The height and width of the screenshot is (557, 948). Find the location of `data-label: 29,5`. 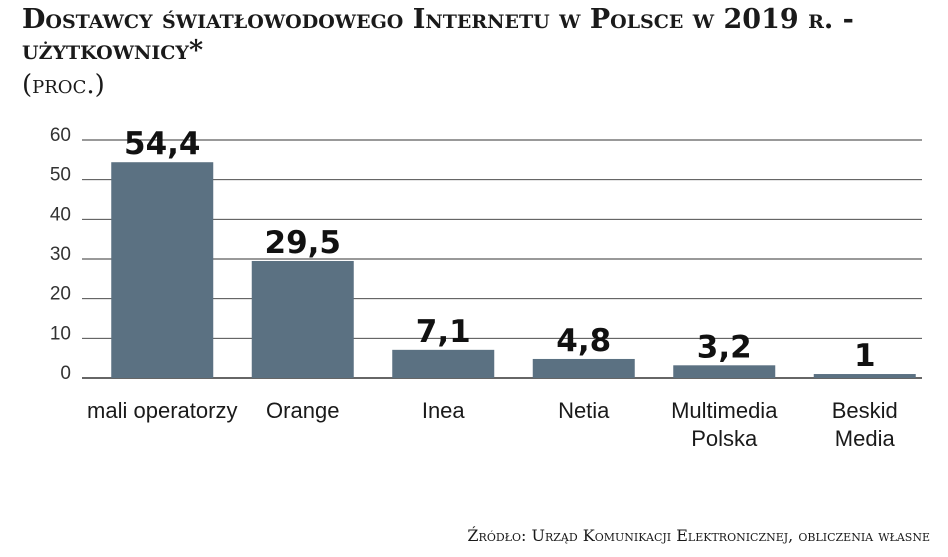

data-label: 29,5 is located at coordinates (303, 243).